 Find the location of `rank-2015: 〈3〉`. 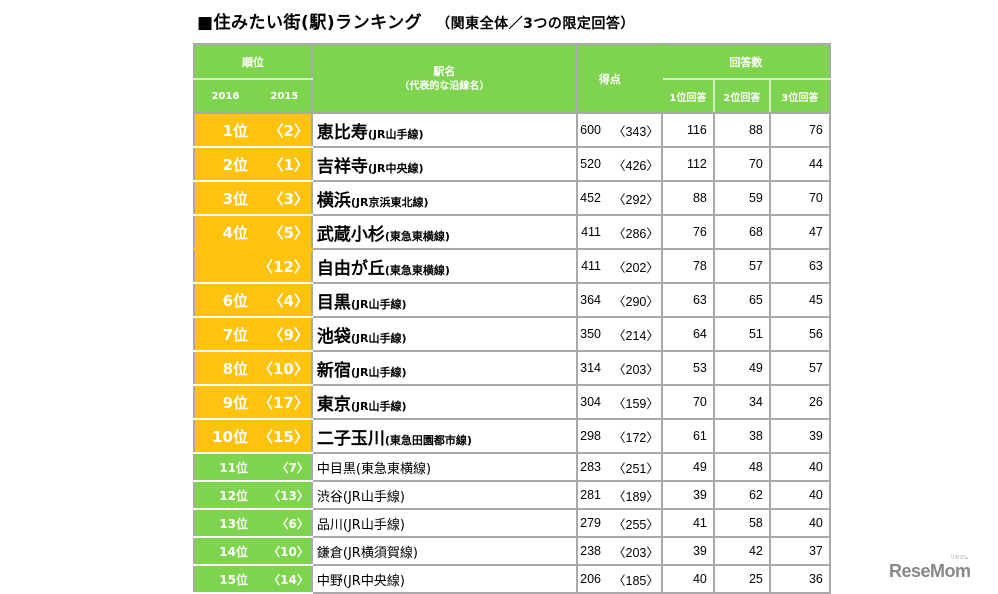

rank-2015: 〈3〉 is located at coordinates (284, 198).